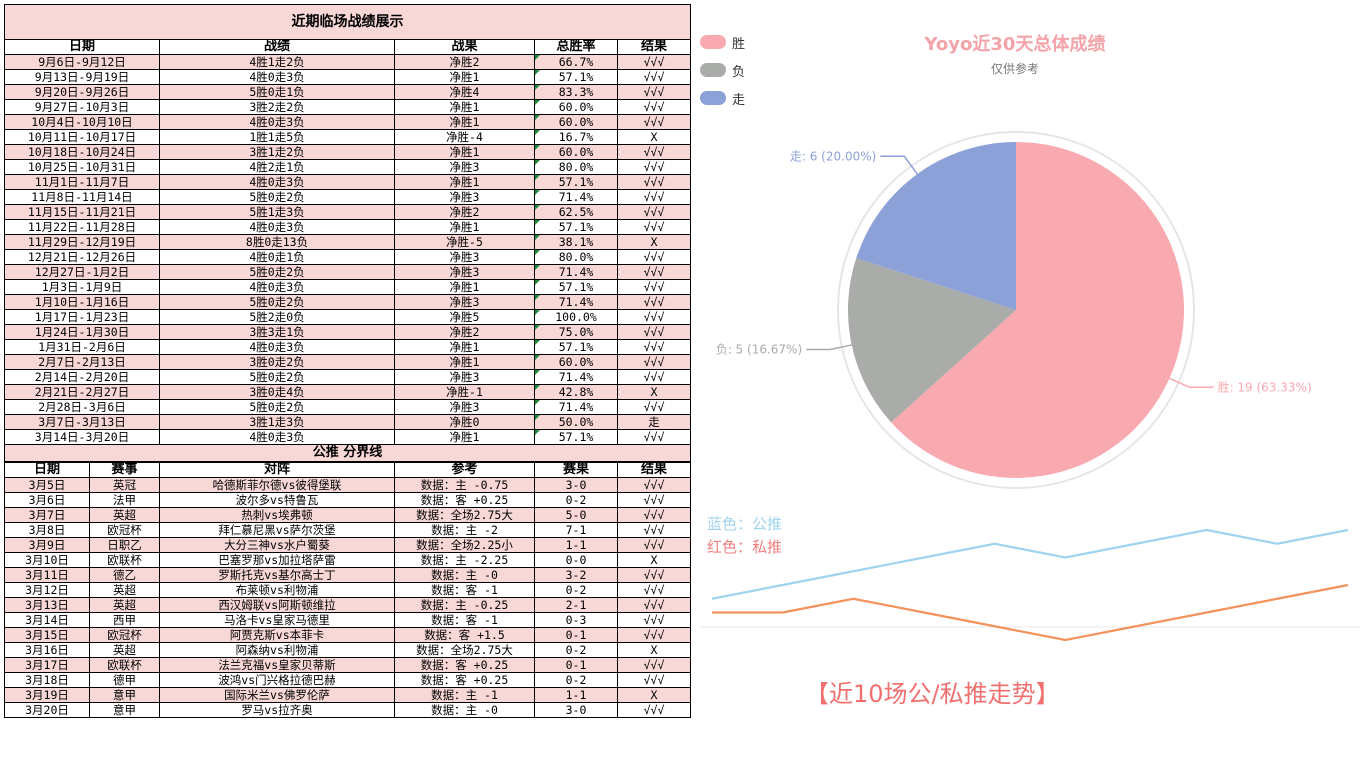 The height and width of the screenshot is (769, 1367). I want to click on row-winrate: 57.1%, so click(576, 227).